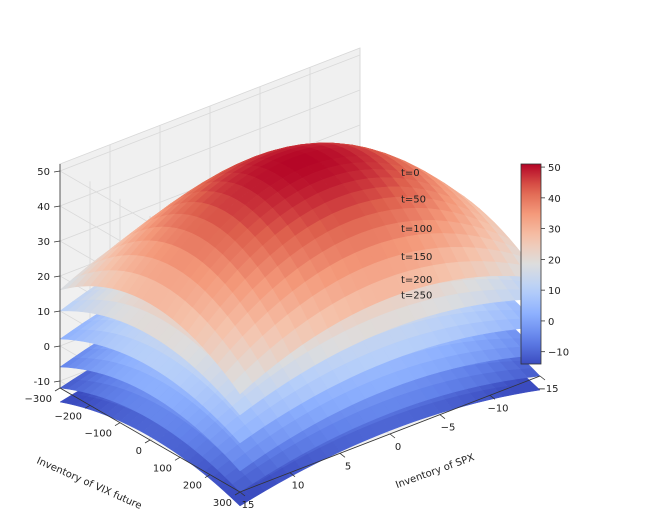  I want to click on series-labels: t=0 t=50 t=100 t=150 t=200 t=250, so click(416, 235).